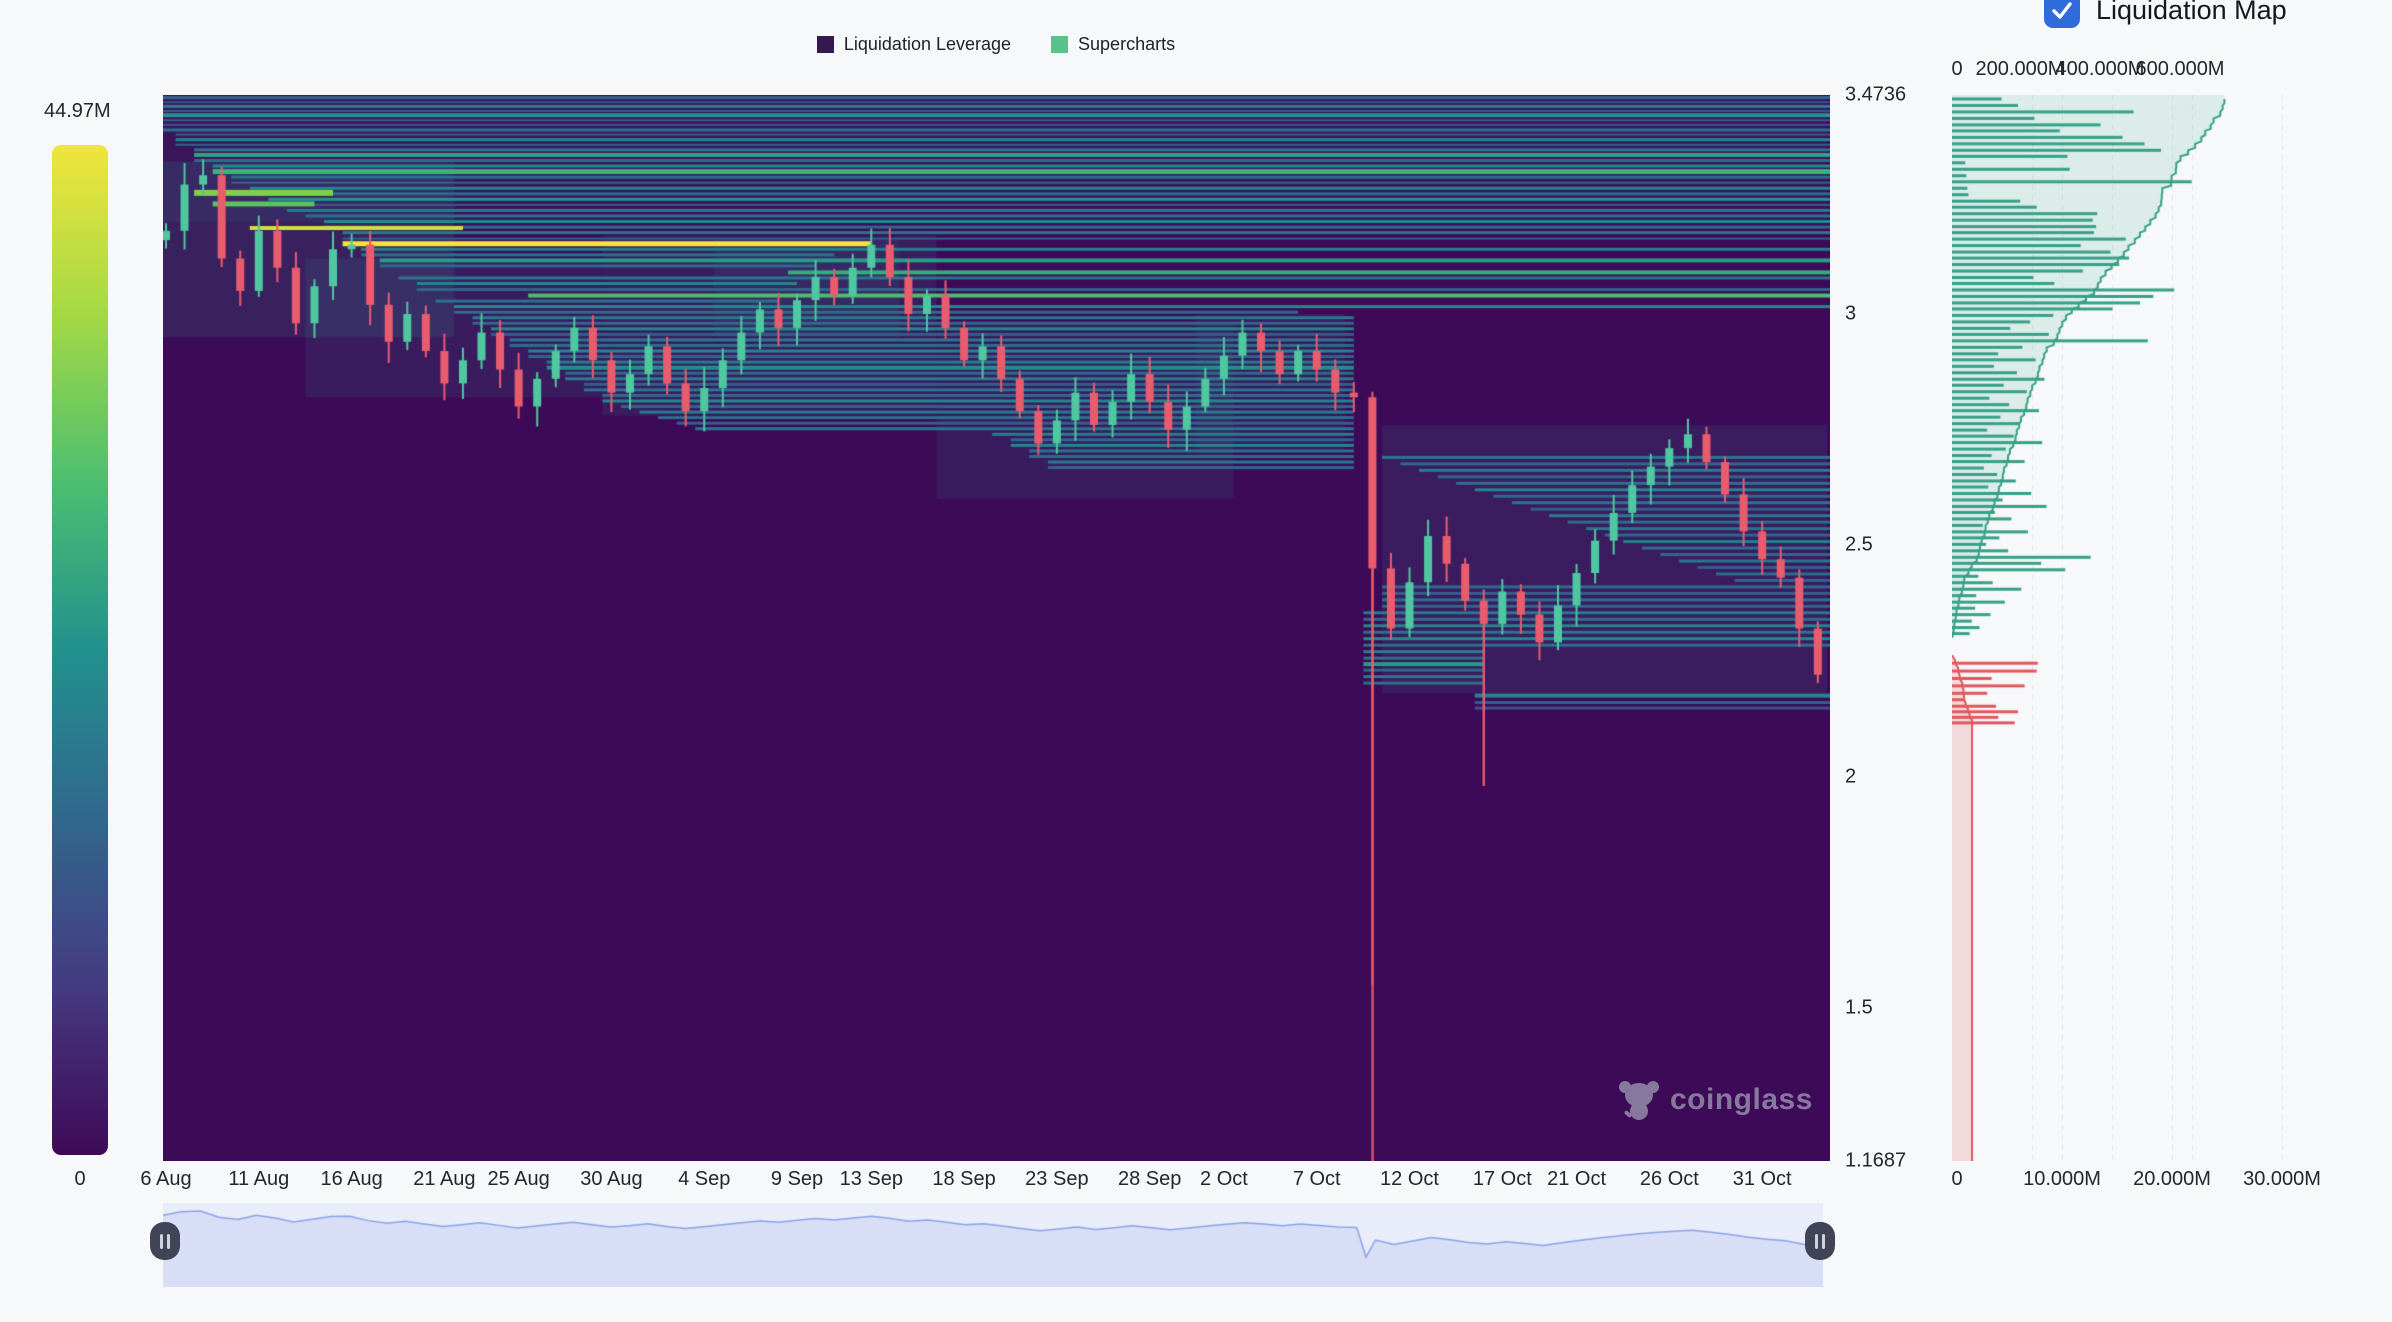 Image resolution: width=2392 pixels, height=1322 pixels. I want to click on date-tick: 25 Aug, so click(518, 1179).